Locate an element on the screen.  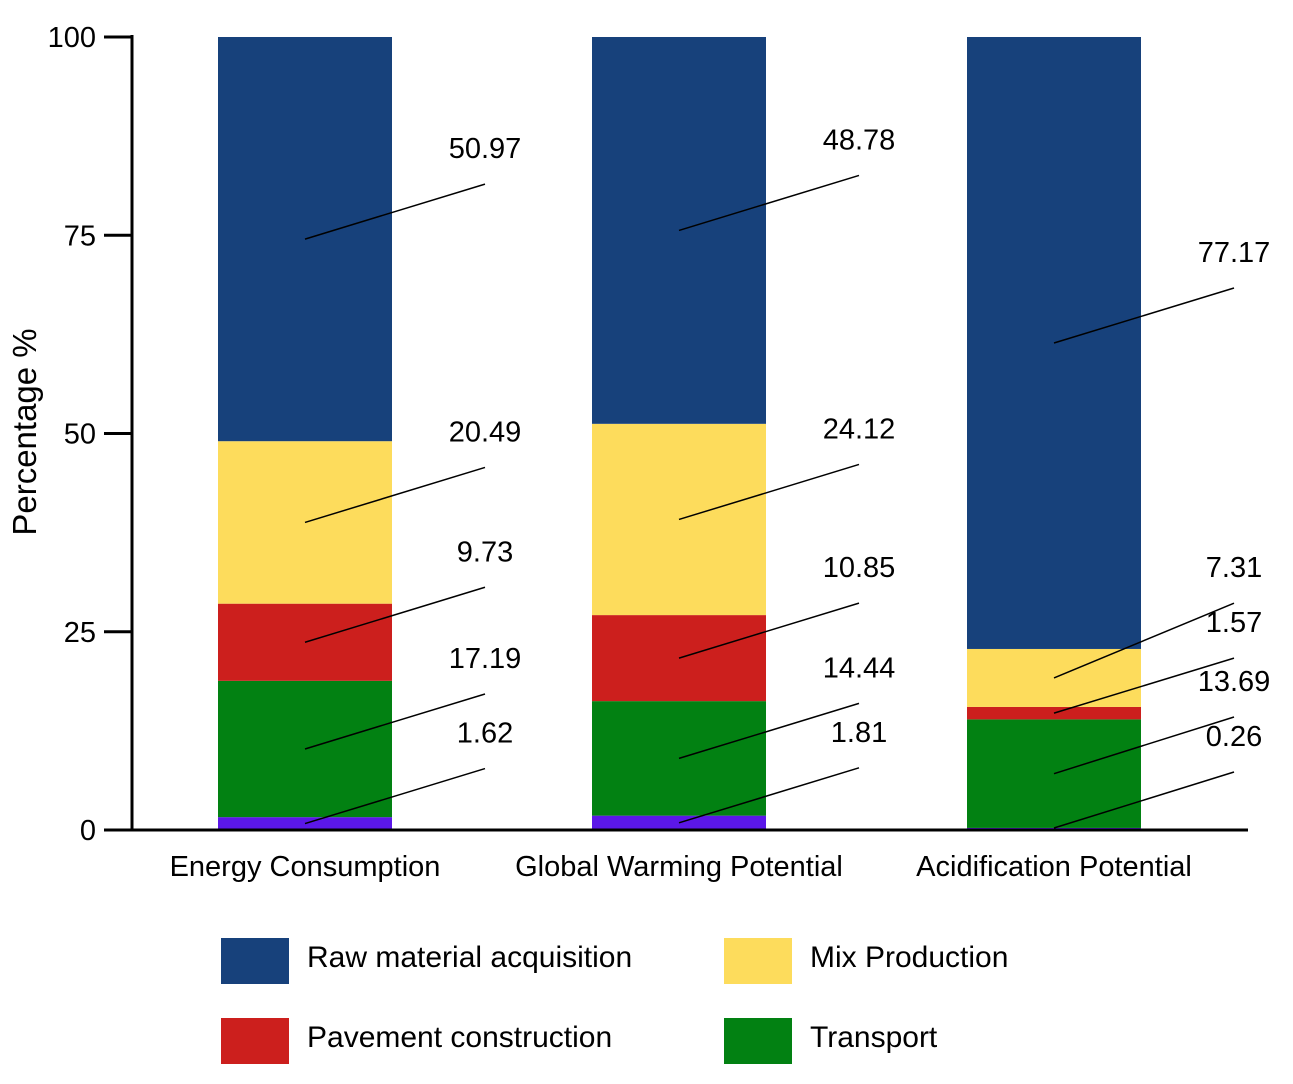
legend-label: Transport is located at coordinates (874, 1037).